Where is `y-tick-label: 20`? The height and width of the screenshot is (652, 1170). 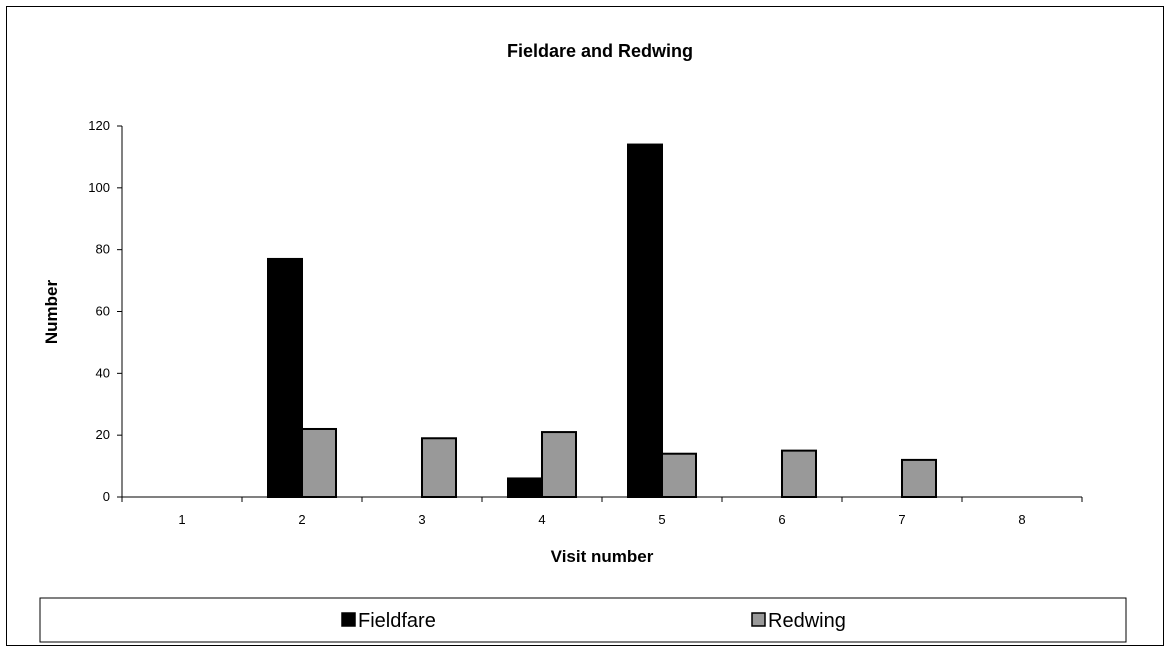
y-tick-label: 20 is located at coordinates (103, 434).